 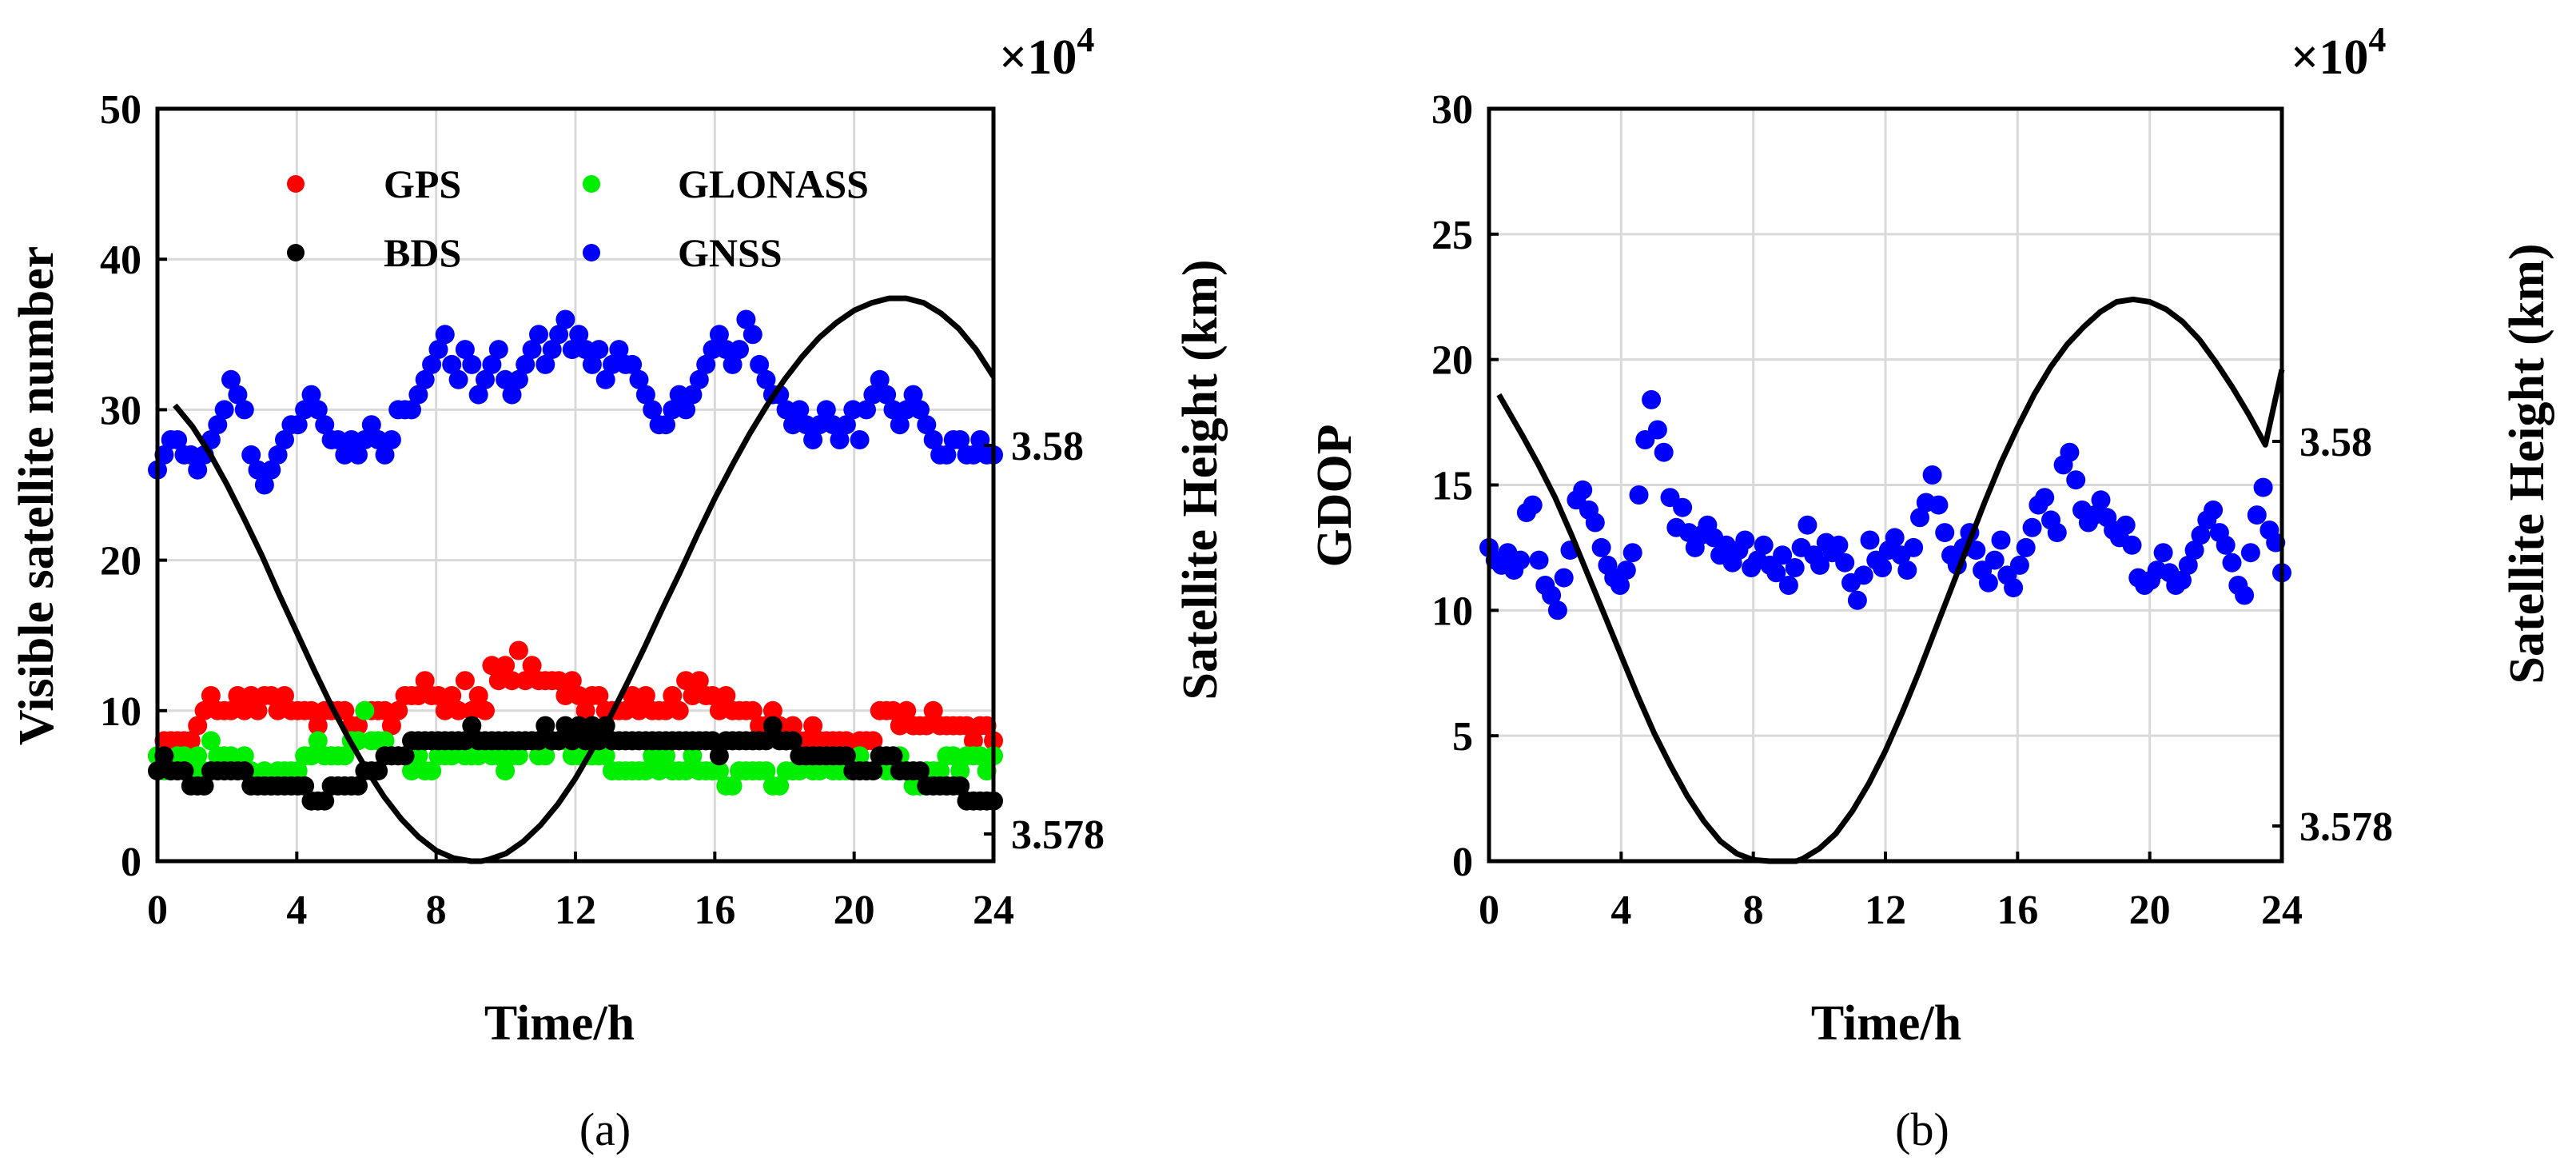 I want to click on x-ticks-a: 0 4 8 12 16 20 24, so click(x=580, y=892).